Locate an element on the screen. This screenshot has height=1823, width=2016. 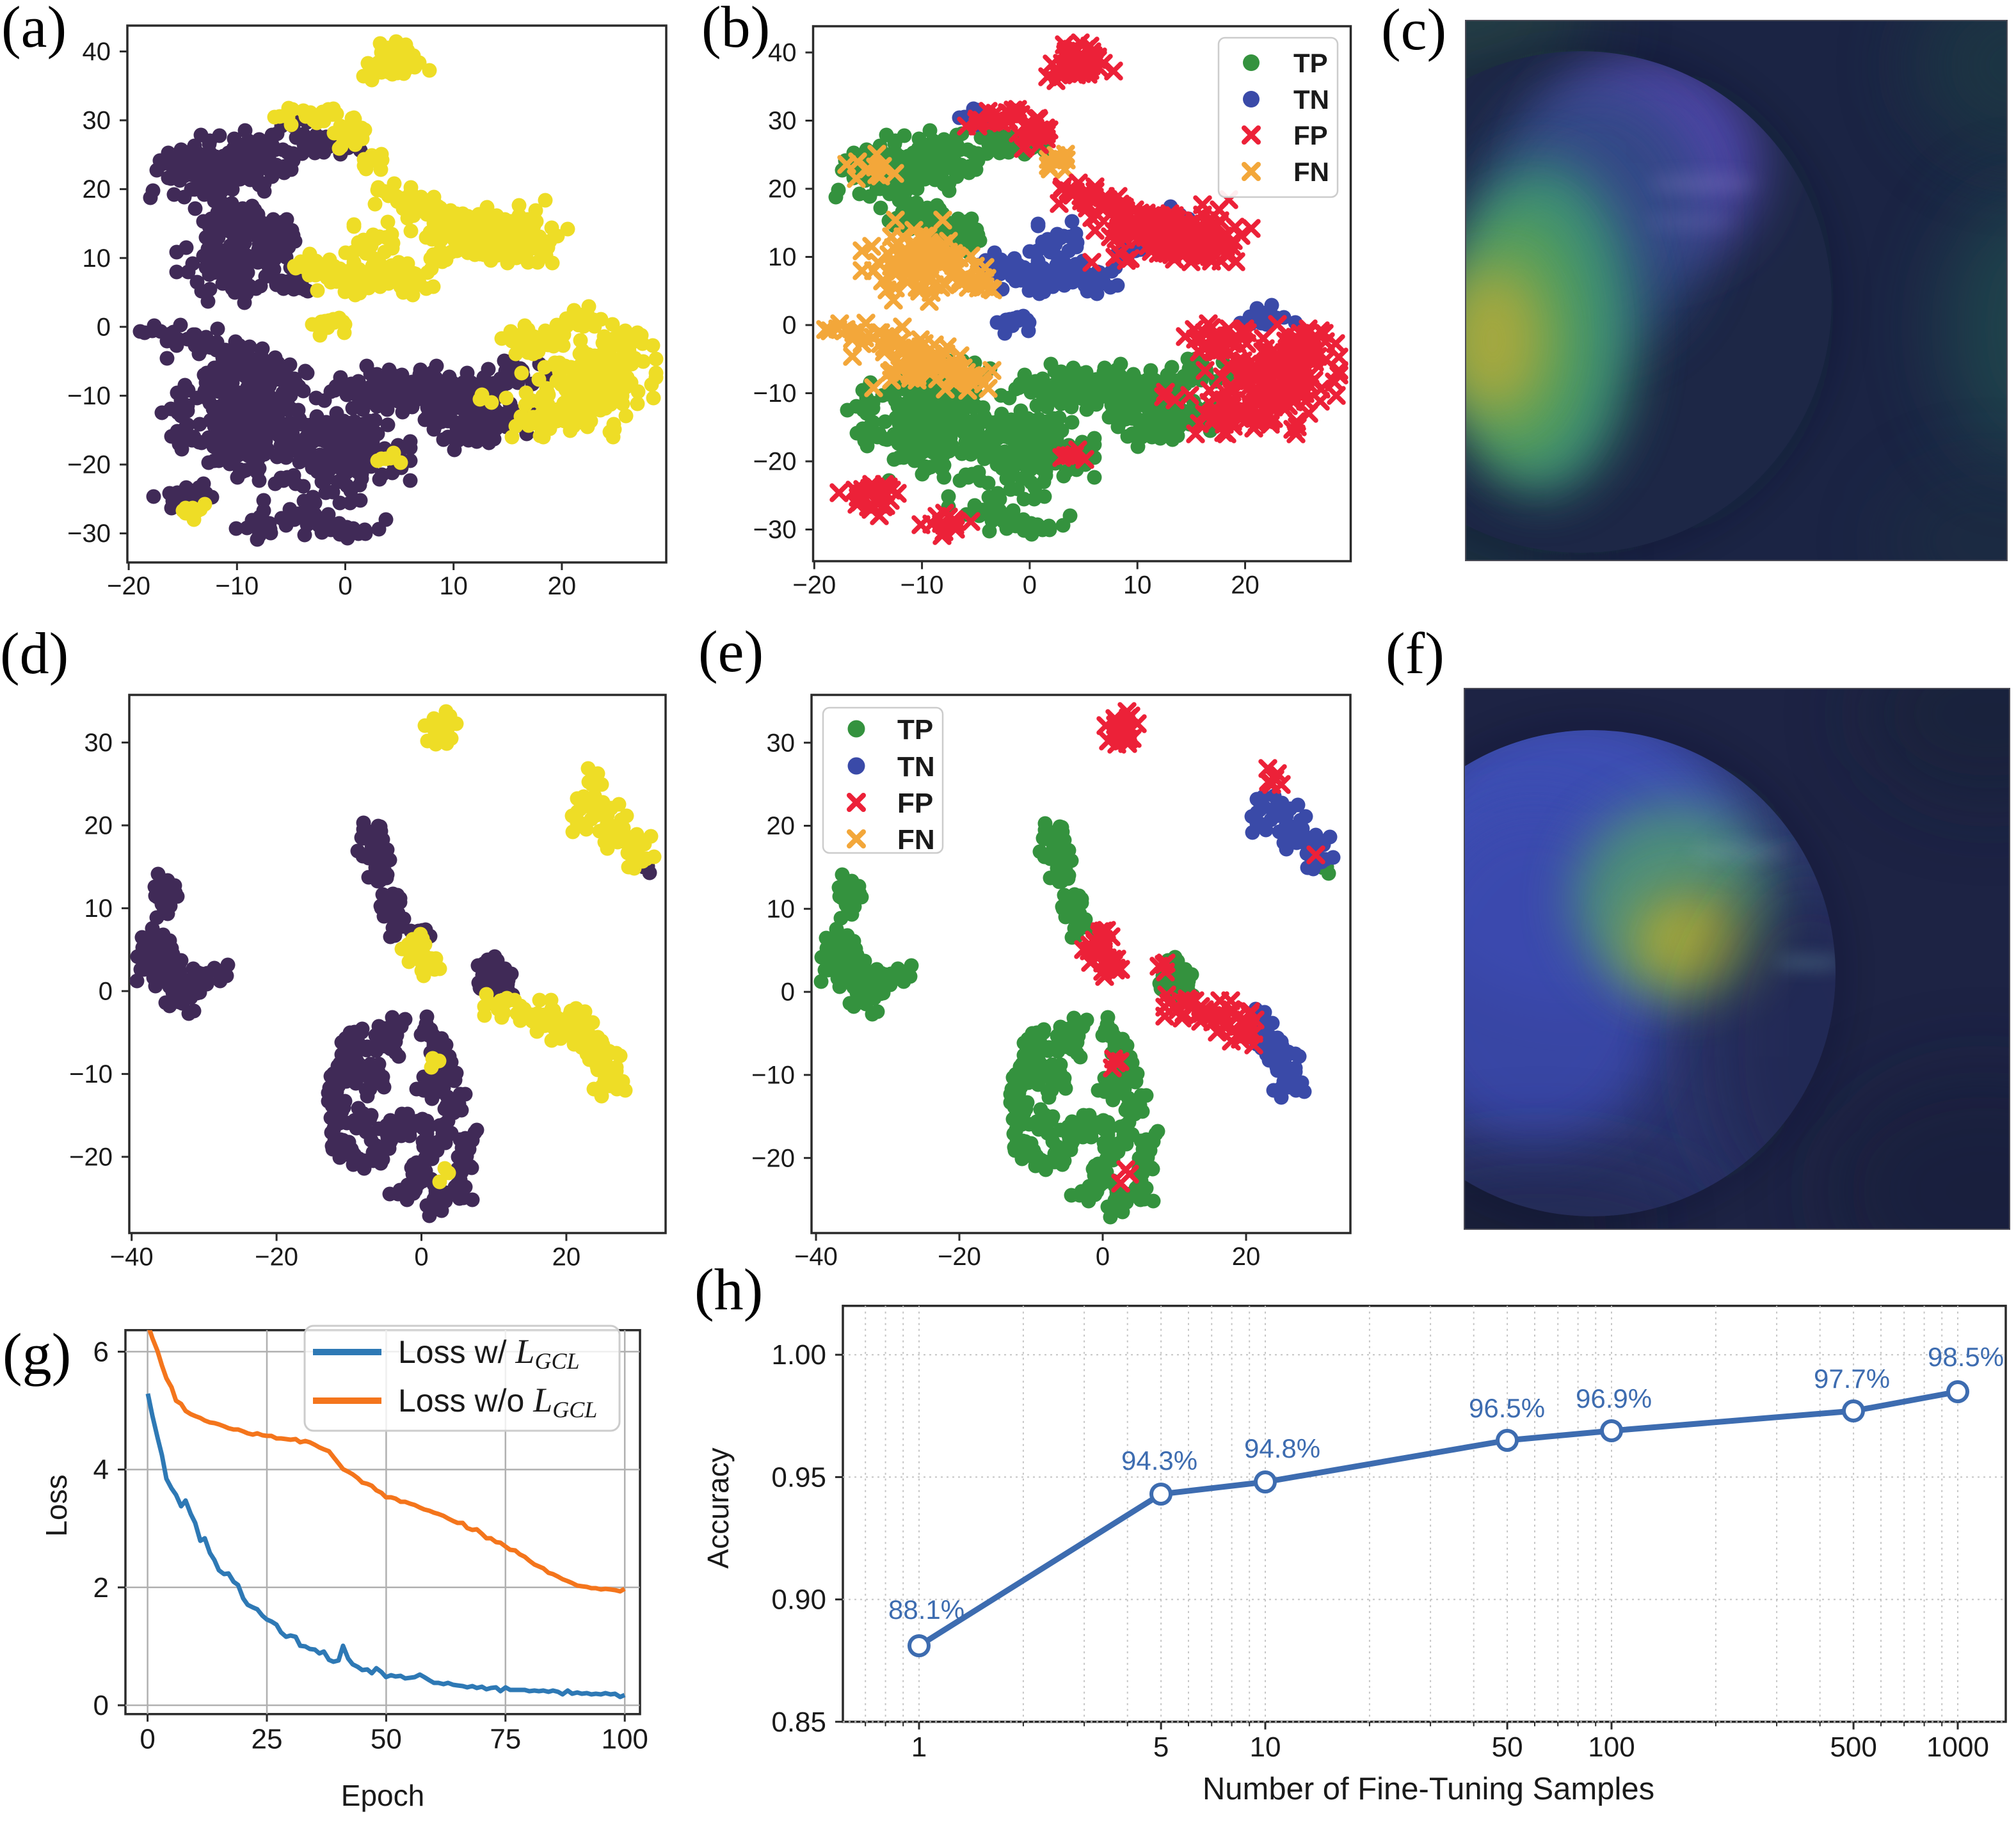
svg-text: 500 is located at coordinates (1853, 1747).